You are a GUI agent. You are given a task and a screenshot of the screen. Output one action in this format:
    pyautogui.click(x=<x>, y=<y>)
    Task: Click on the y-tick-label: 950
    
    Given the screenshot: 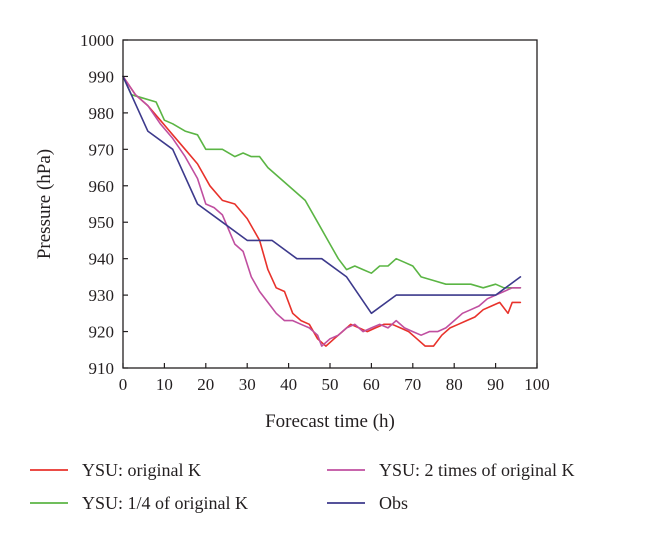 What is the action you would take?
    pyautogui.click(x=102, y=222)
    